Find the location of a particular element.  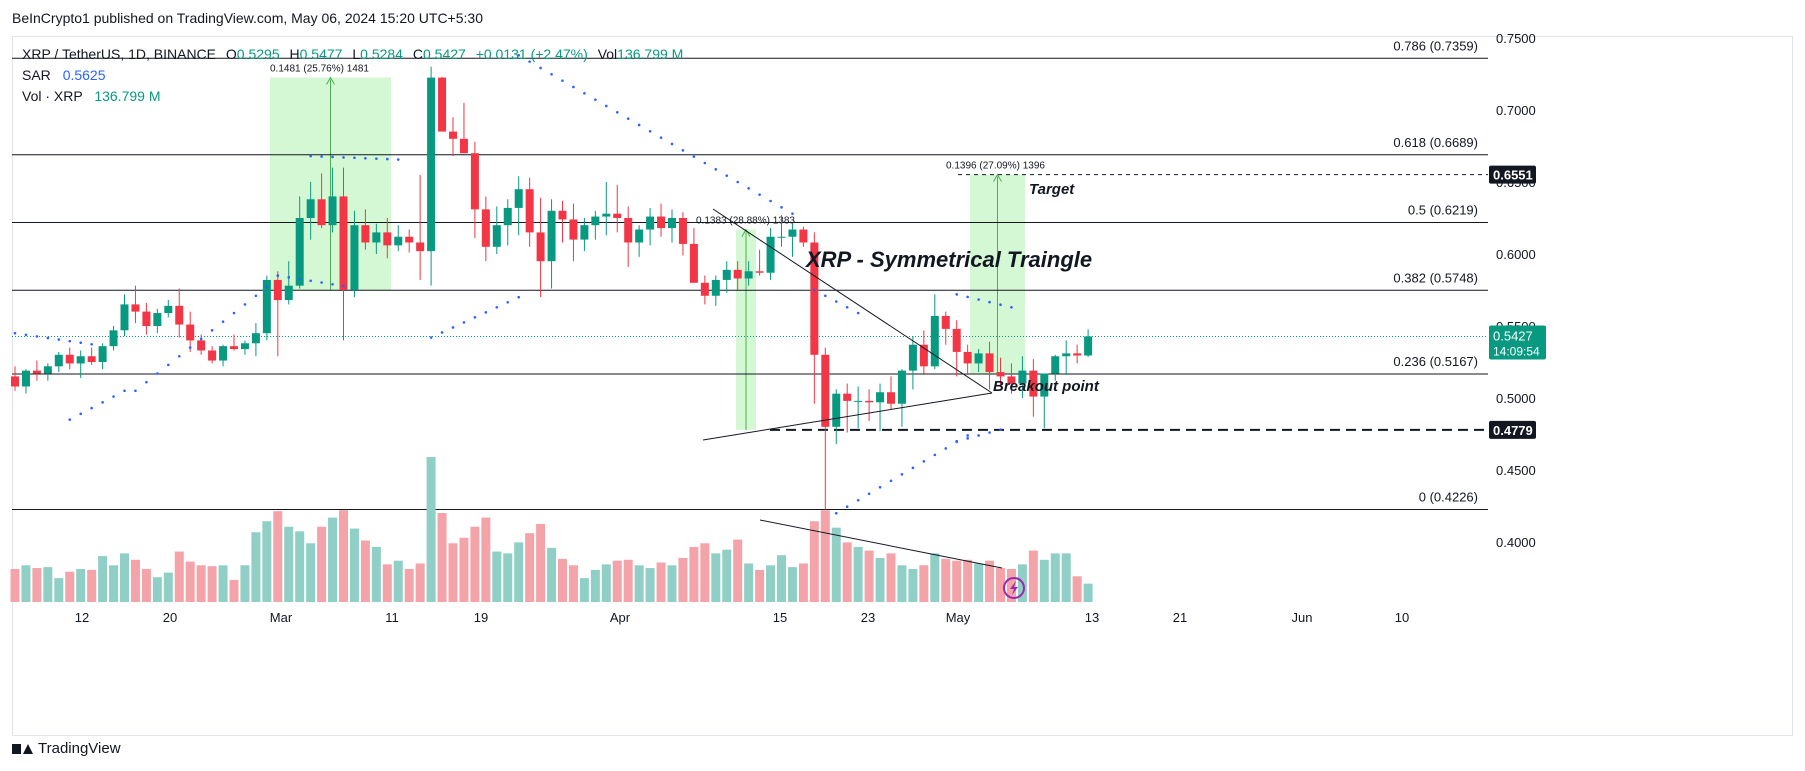

x-tick-label: May is located at coordinates (958, 617).